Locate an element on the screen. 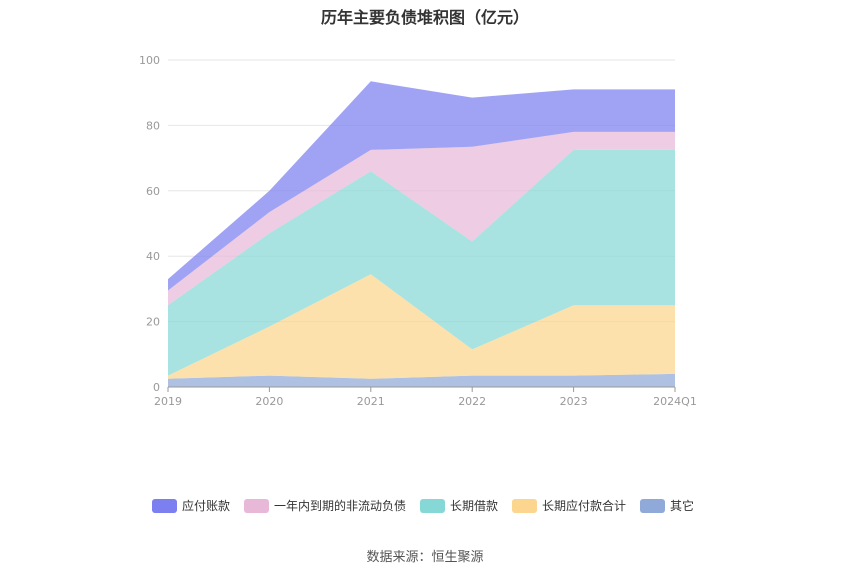 The image size is (850, 575). data-source: 数据来源：恒生聚源 is located at coordinates (425, 557).